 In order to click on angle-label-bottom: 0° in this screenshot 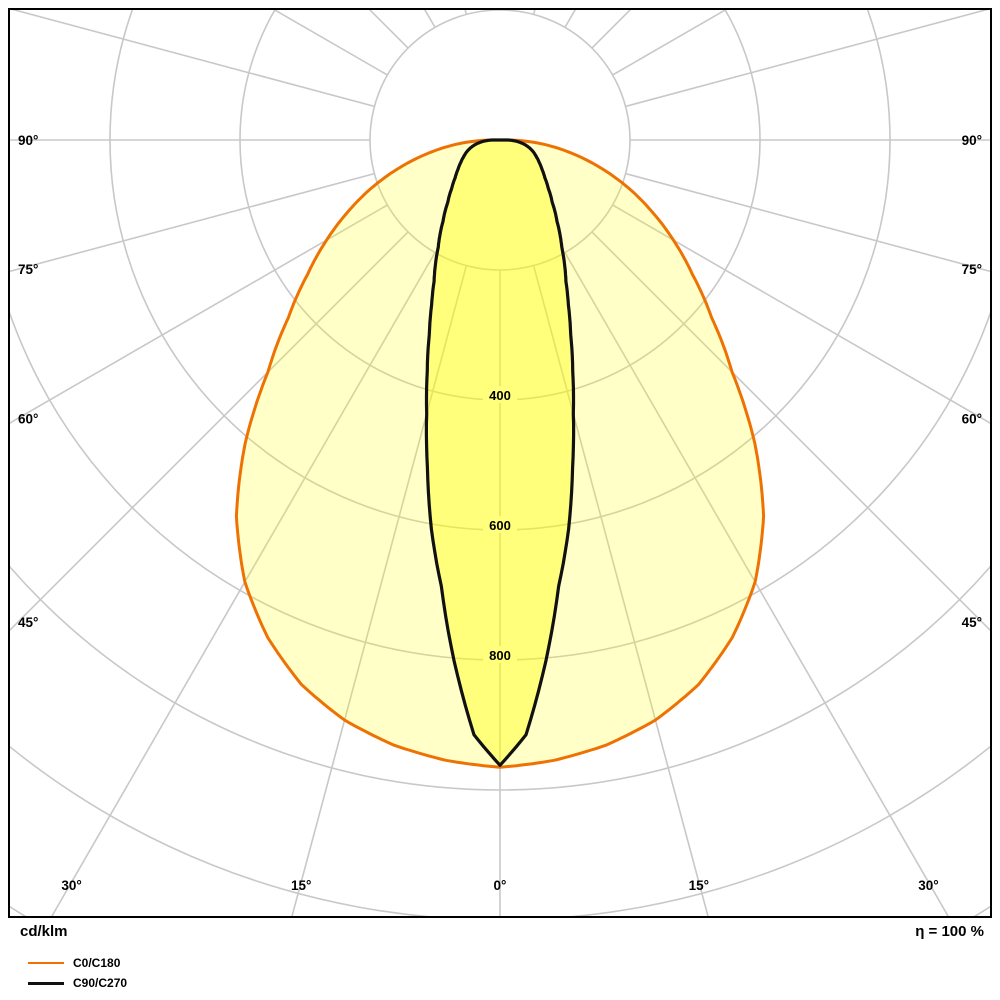, I will do `click(500, 885)`.